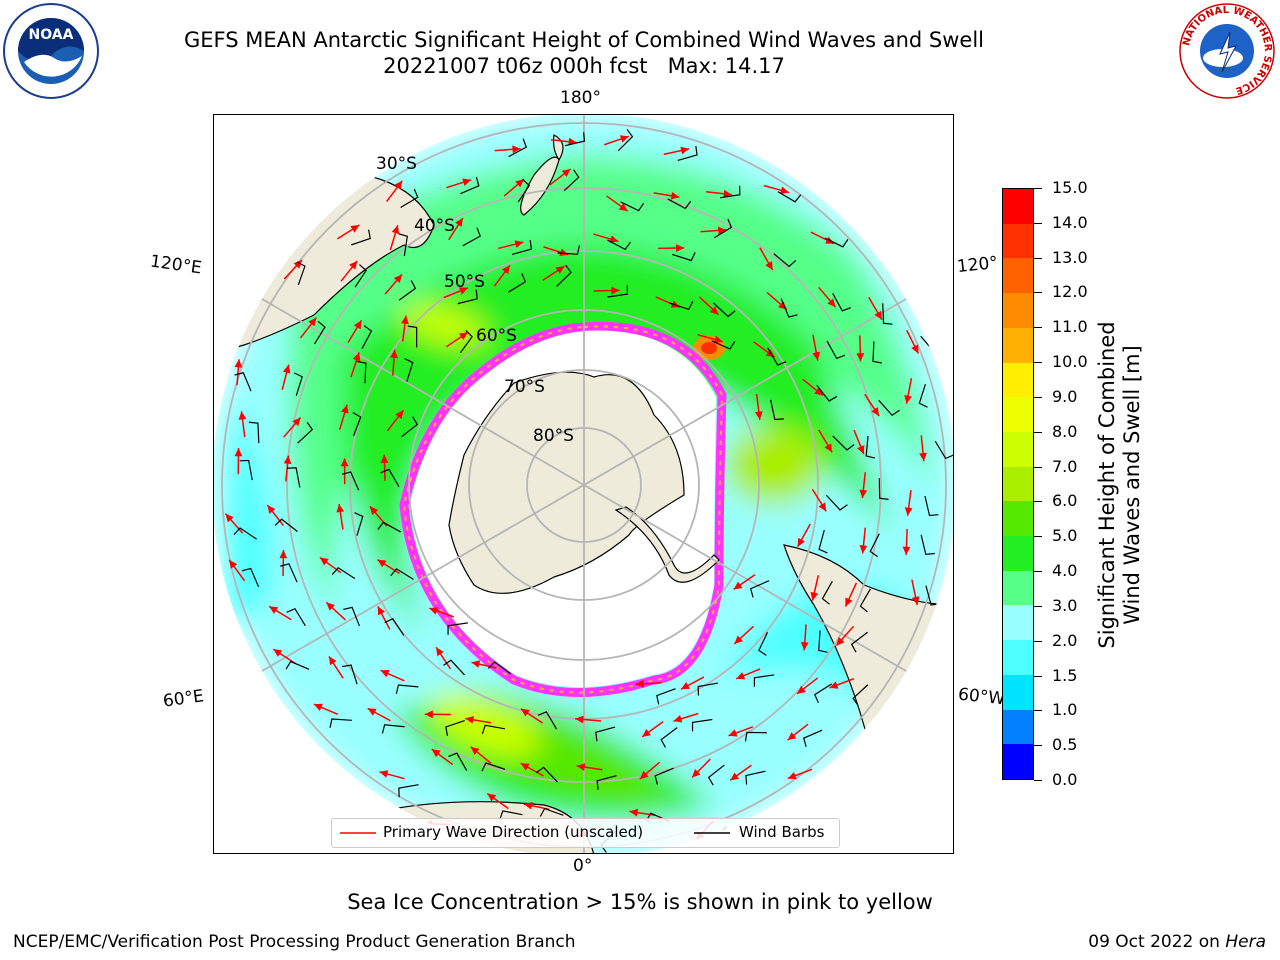 This screenshot has width=1280, height=960. I want to click on lat-label-60s: 60°S, so click(496, 336).